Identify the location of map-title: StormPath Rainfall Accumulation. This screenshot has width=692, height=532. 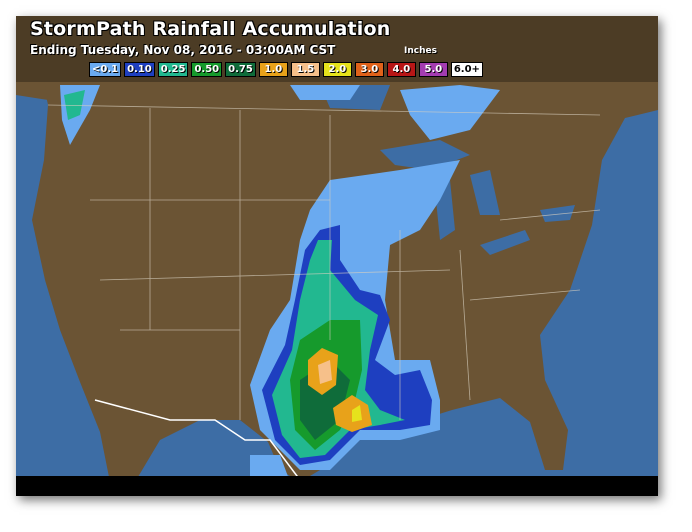
(210, 29).